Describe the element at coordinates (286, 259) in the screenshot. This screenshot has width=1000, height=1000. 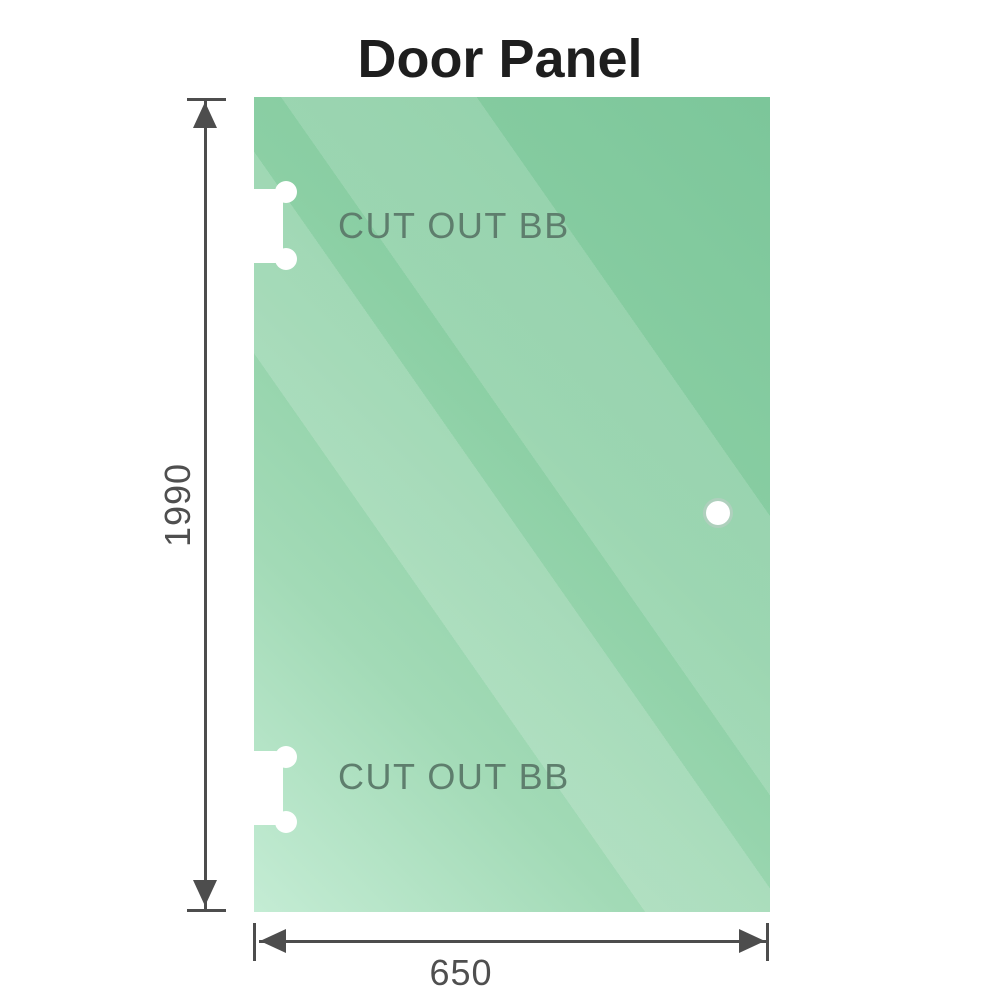
I see `hinge-cutout-top-bump-lower` at that location.